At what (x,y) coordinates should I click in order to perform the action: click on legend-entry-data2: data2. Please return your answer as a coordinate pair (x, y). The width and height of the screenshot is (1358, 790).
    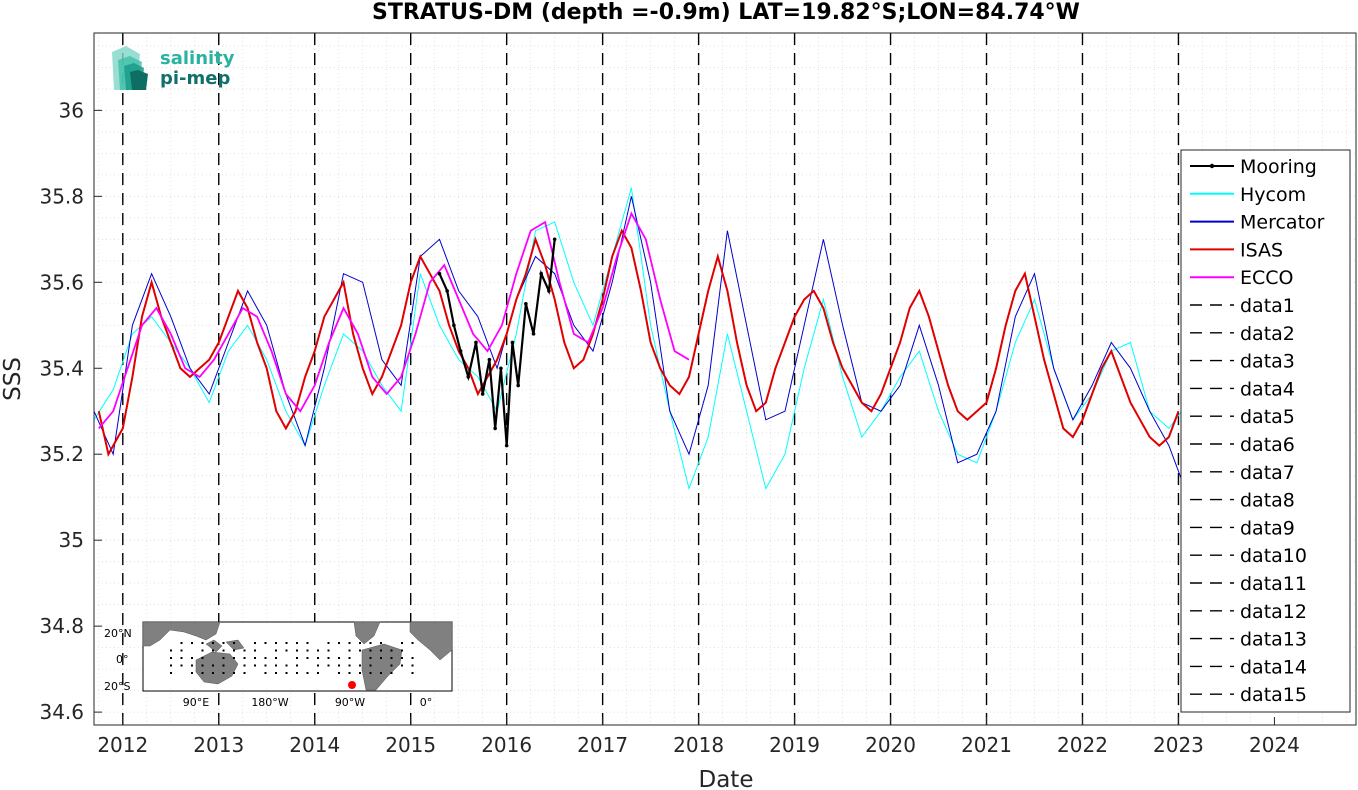
    Looking at the image, I should click on (1242, 334).